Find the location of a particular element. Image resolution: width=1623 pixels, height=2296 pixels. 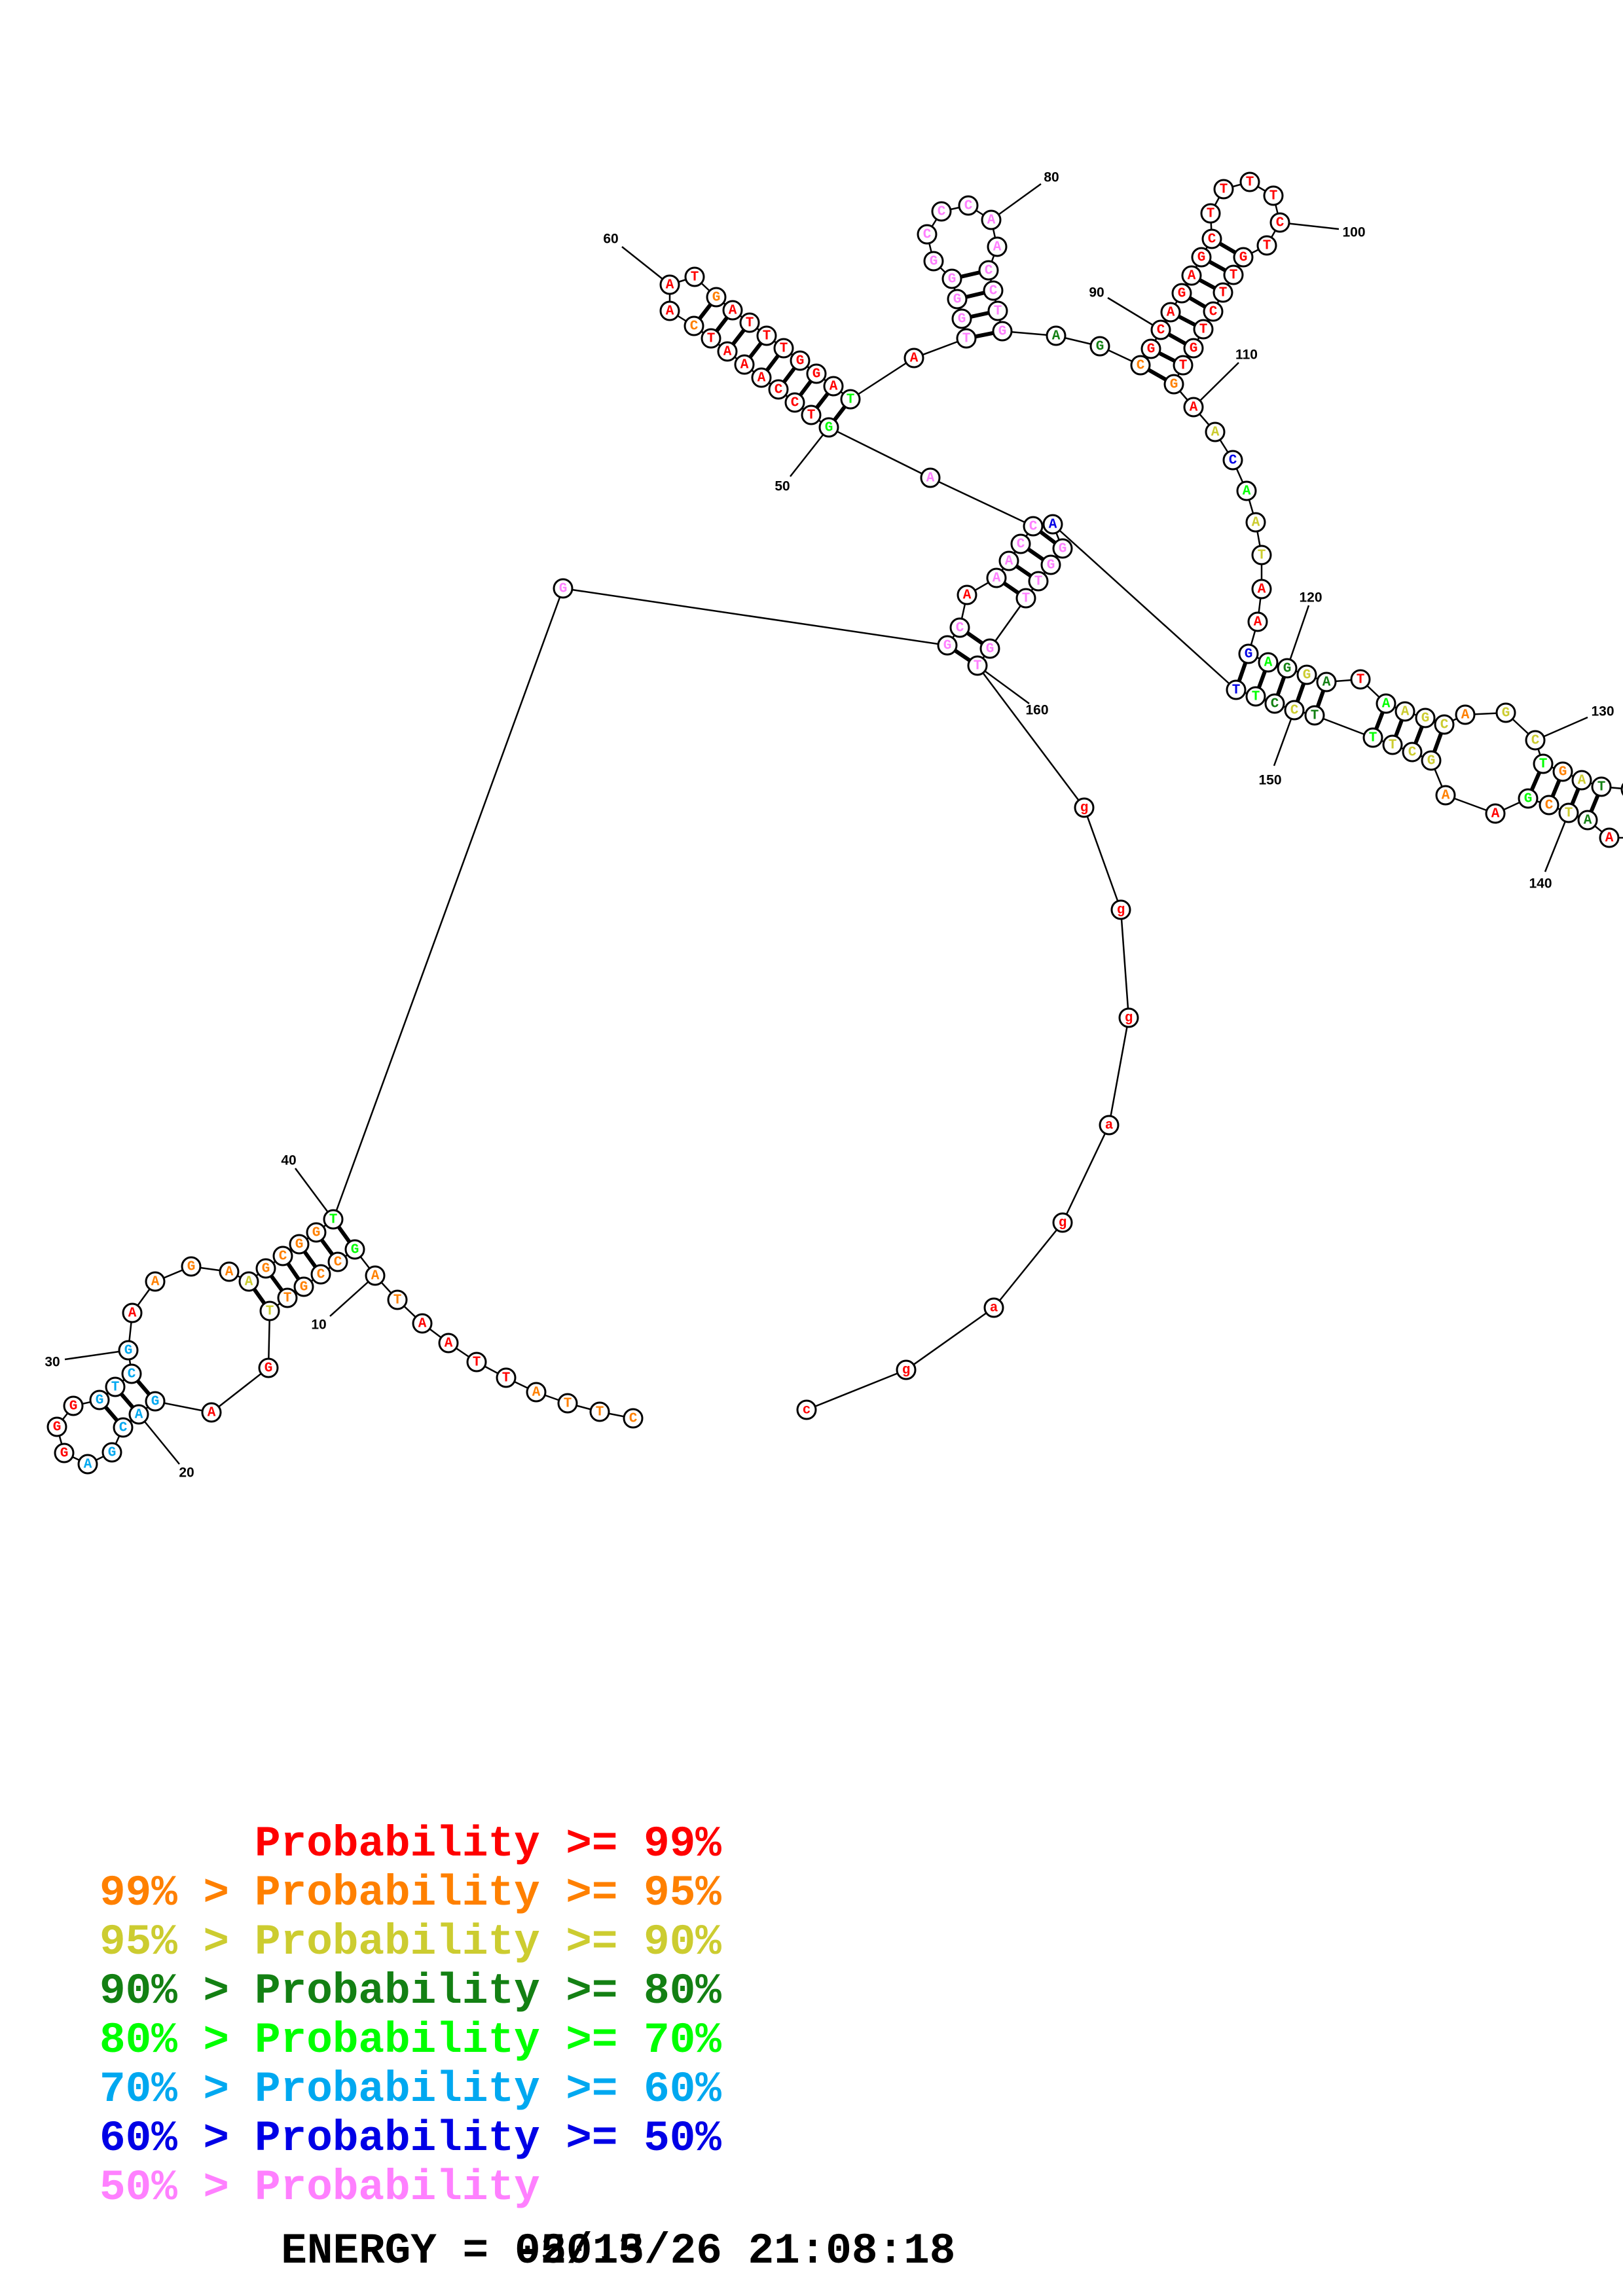

position-label: 150 is located at coordinates (1269, 780).